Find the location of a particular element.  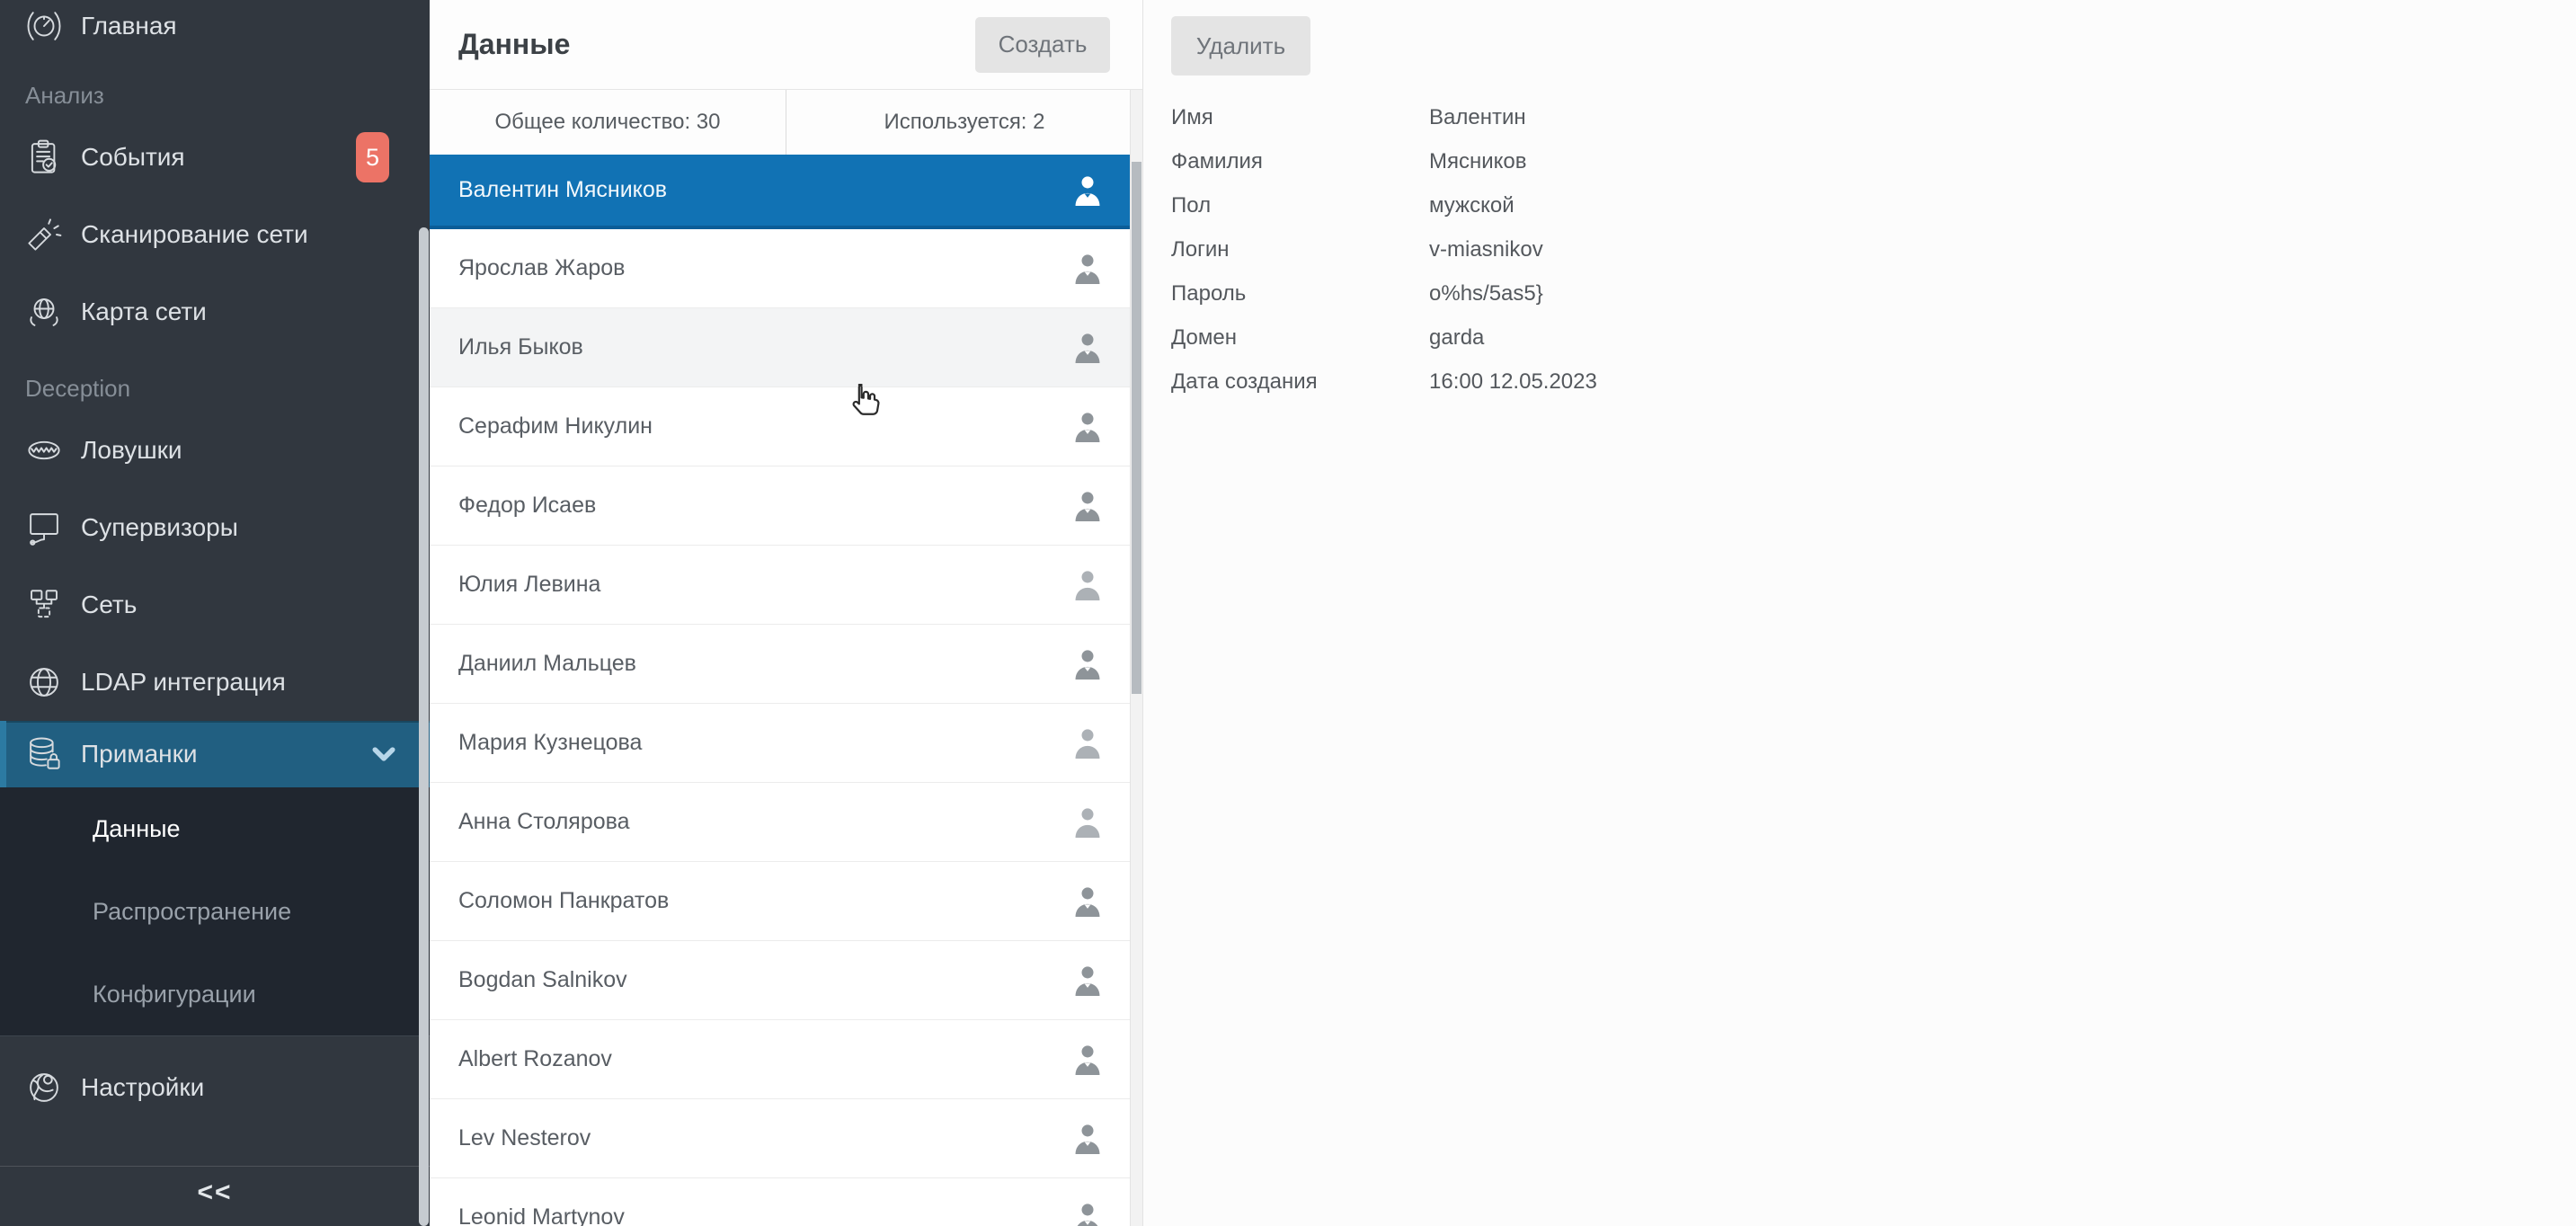

create-button: Создать is located at coordinates (1042, 44).